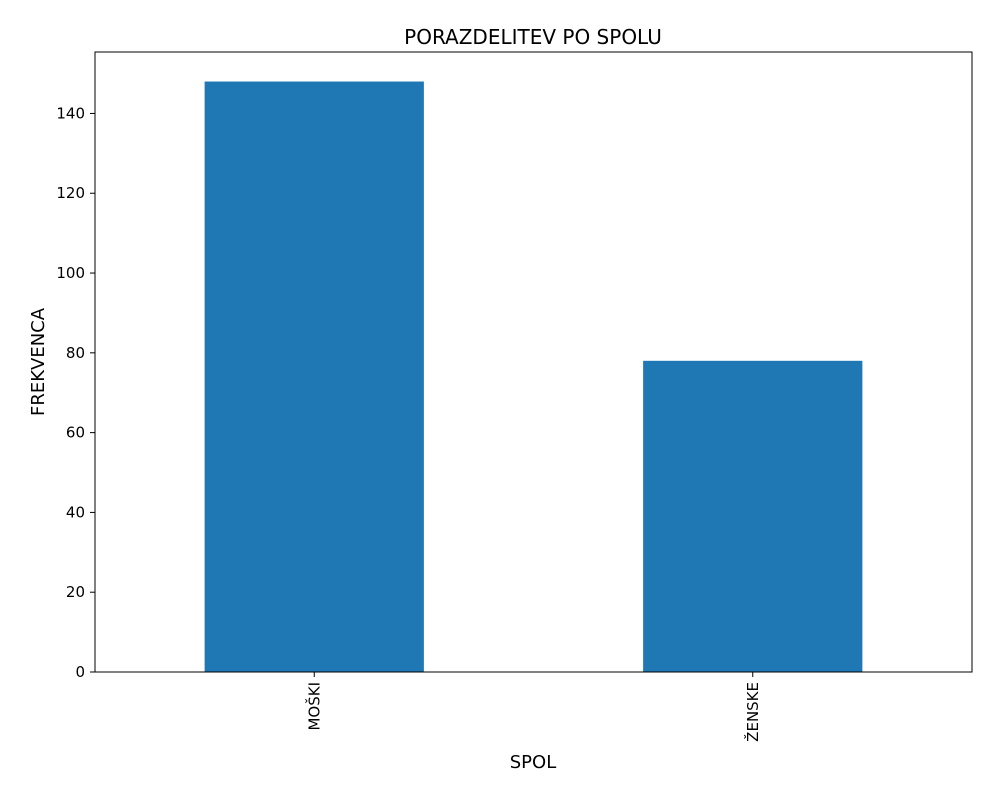 The image size is (1000, 800). What do you see at coordinates (38, 361) in the screenshot?
I see `y-axis-label: FREKVENCA` at bounding box center [38, 361].